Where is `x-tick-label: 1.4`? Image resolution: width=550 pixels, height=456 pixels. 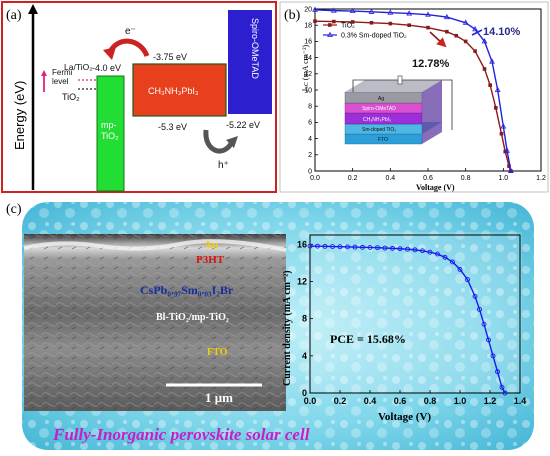 x-tick-label: 1.4 is located at coordinates (520, 401).